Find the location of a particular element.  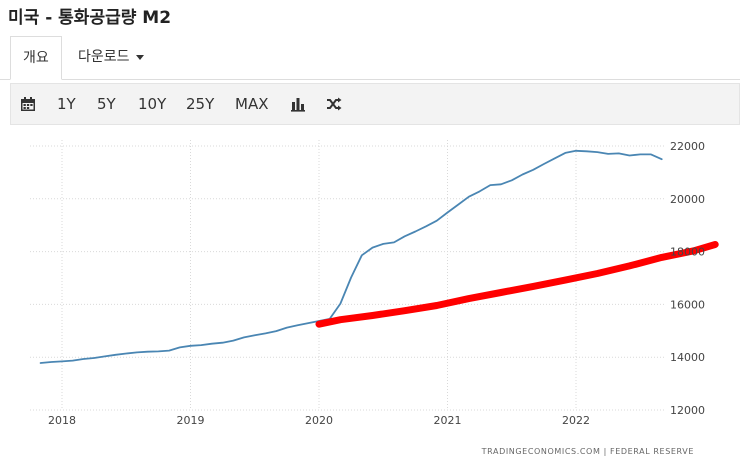

range-25y-button: 25Y is located at coordinates (200, 104).